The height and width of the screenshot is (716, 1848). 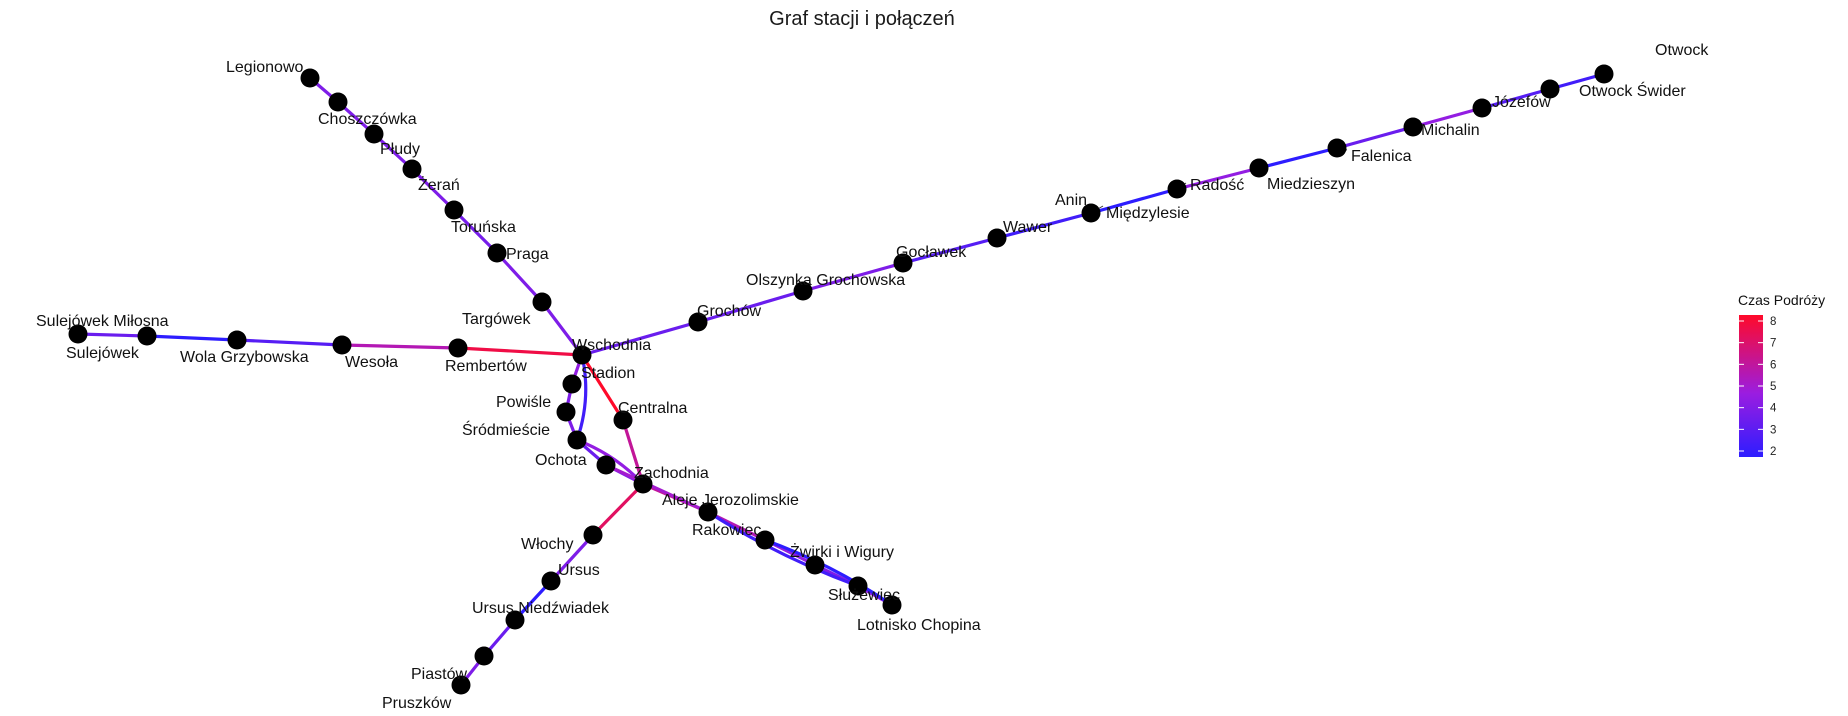 What do you see at coordinates (919, 625) in the screenshot?
I see `node-label-lotnisko: Lotnisko Chopina` at bounding box center [919, 625].